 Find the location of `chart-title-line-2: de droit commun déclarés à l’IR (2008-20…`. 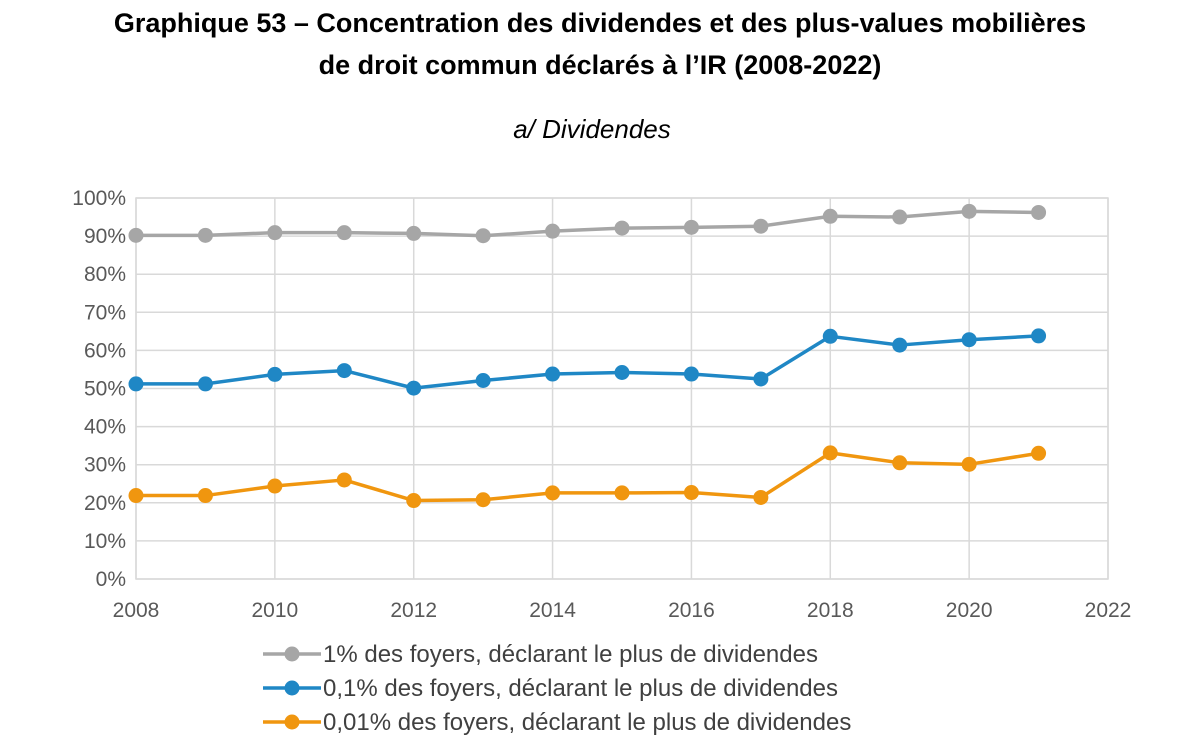

chart-title-line-2: de droit commun déclarés à l’IR (2008-20… is located at coordinates (600, 65).